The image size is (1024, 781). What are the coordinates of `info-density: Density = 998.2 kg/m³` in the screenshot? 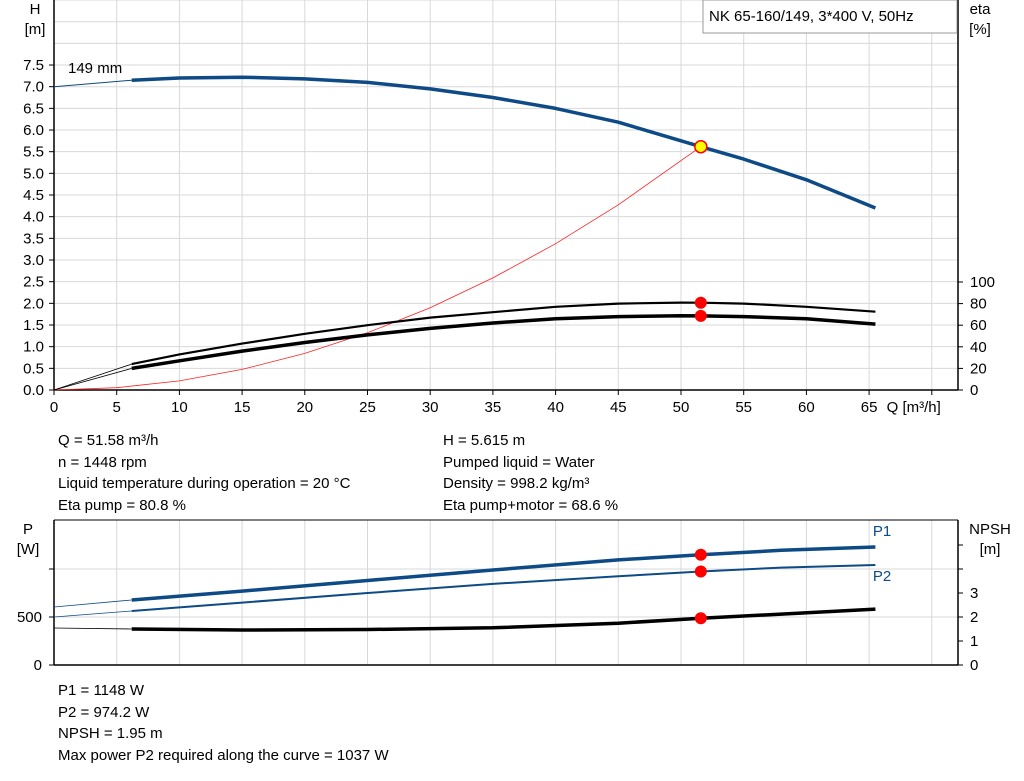 It's located at (516, 483).